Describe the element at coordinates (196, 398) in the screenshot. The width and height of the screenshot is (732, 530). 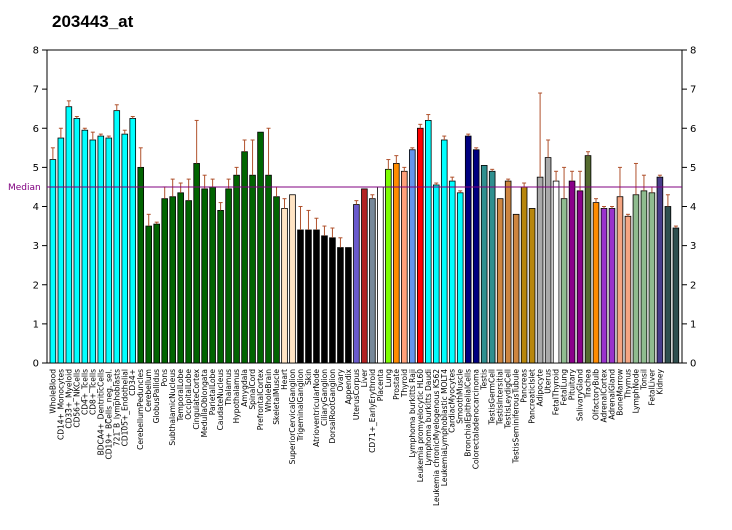
I see `x-tick-label: CingulateCortex` at that location.